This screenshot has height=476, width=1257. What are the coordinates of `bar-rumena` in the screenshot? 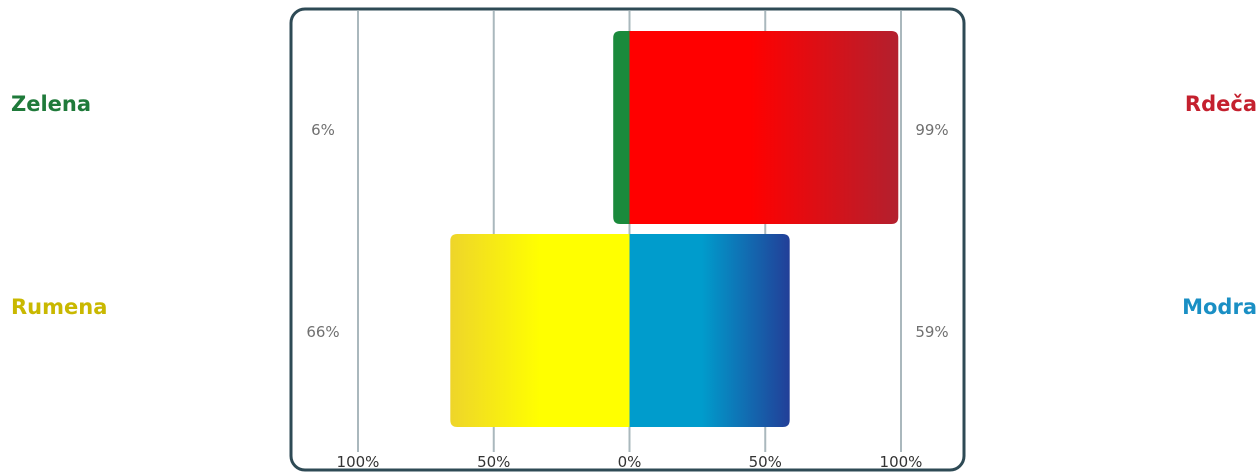 It's located at (540, 330).